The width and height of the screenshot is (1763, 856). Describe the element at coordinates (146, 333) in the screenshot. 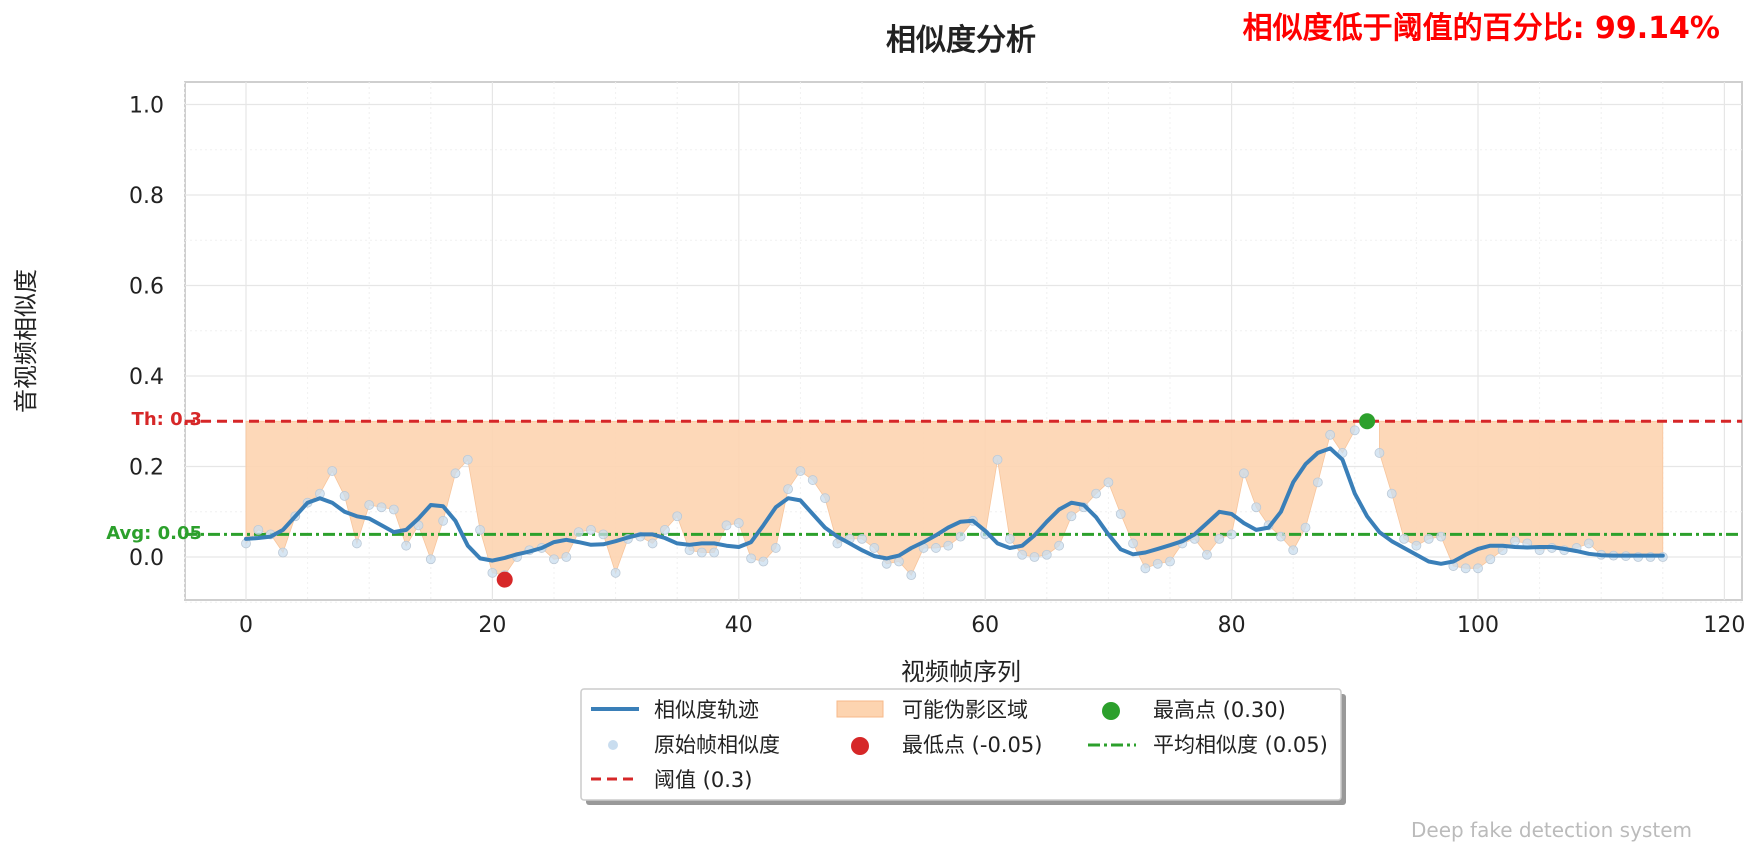

I see `y-tick-labels: 0.0 0.2 0.4 0.6 0.8 1.0` at that location.